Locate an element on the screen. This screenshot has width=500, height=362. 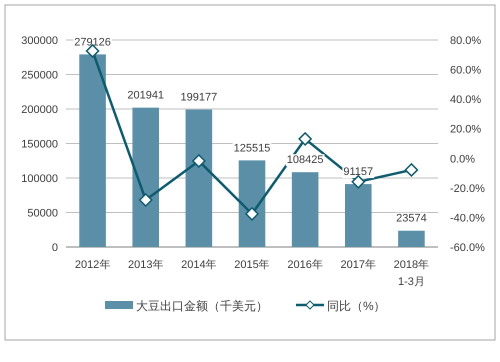
y2-tick-label: 20.0% is located at coordinates (466, 130).